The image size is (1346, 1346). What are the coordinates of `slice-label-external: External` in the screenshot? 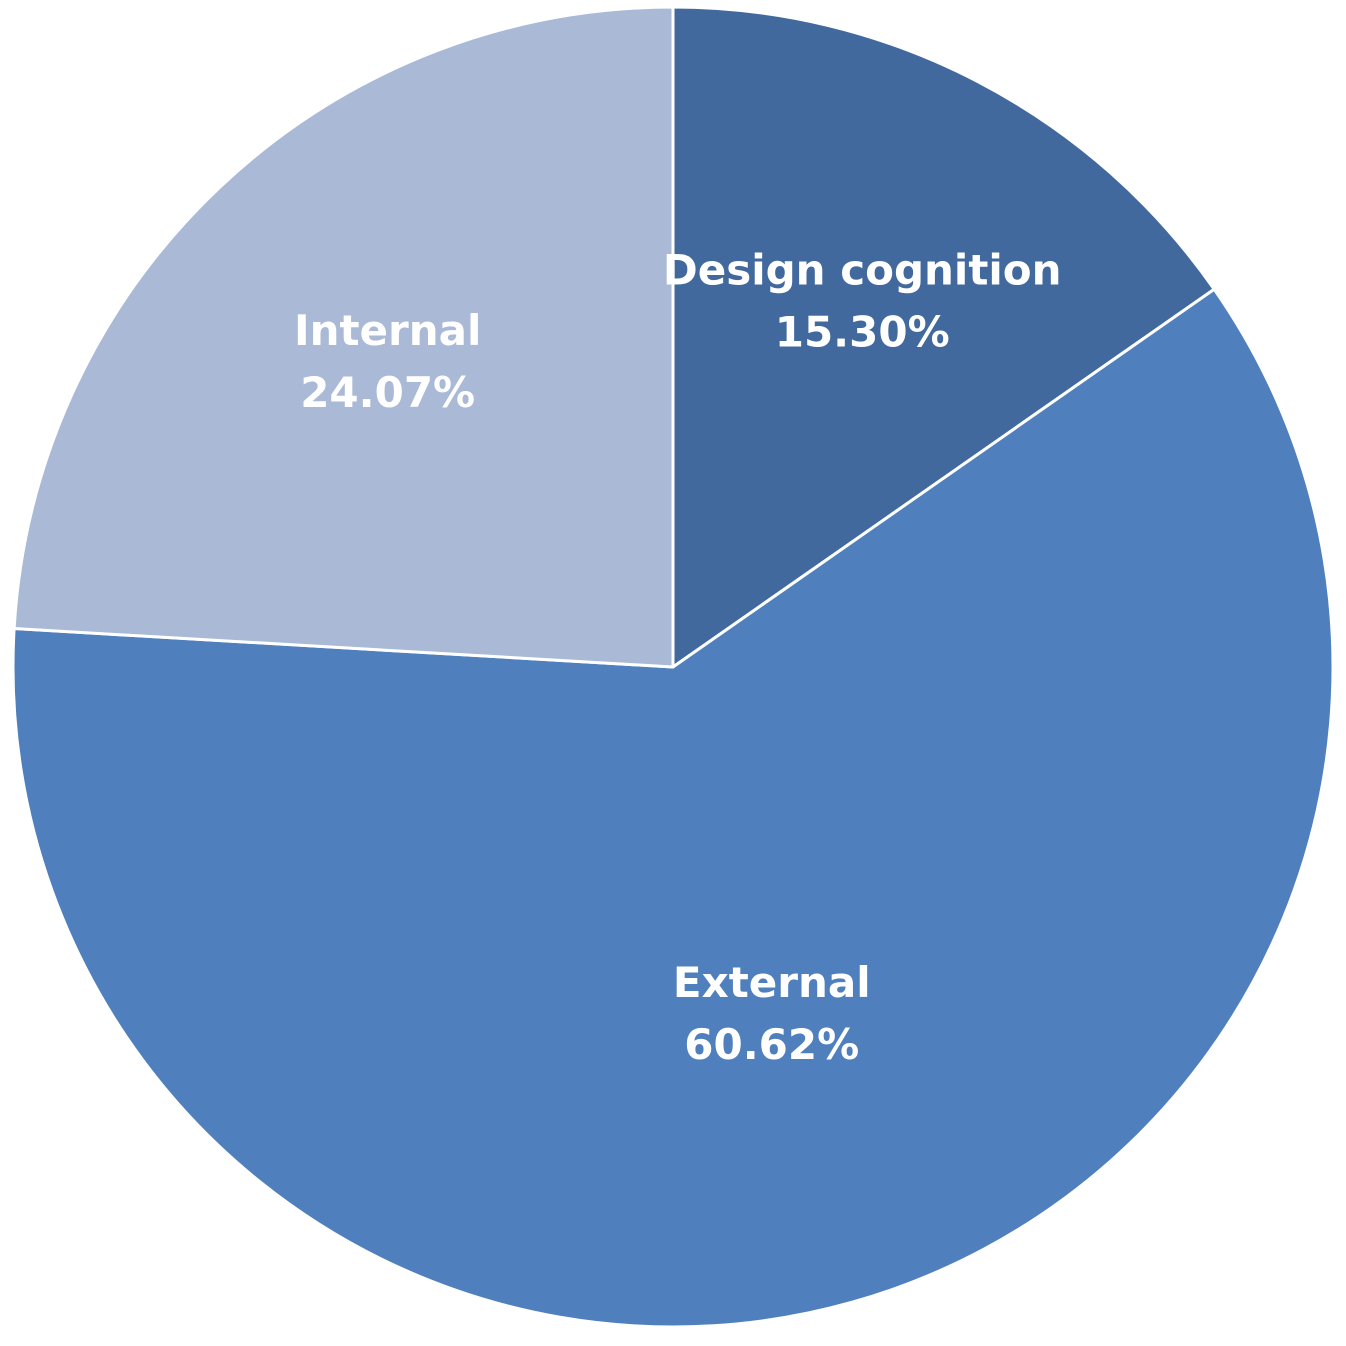 It's located at (772, 982).